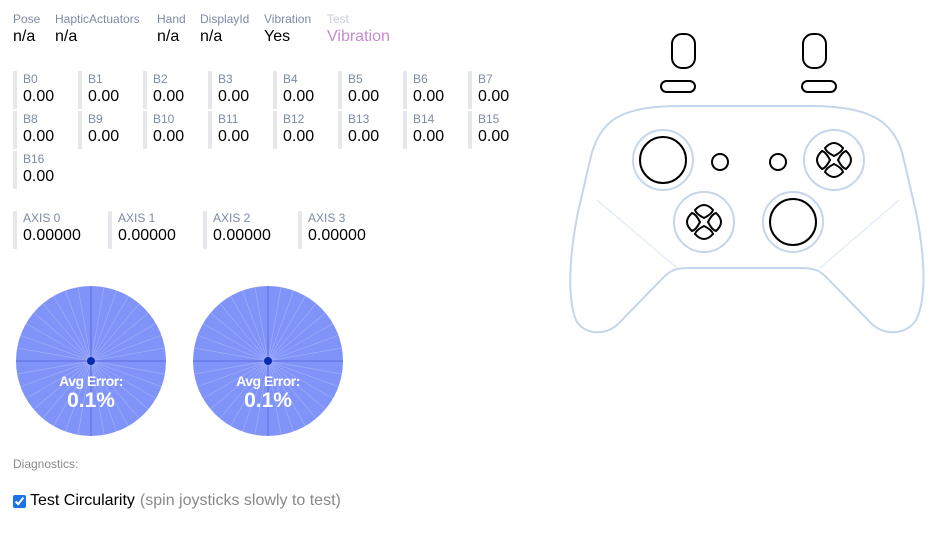 Image resolution: width=940 pixels, height=538 pixels. What do you see at coordinates (95, 79) in the screenshot?
I see `button-label: B1` at bounding box center [95, 79].